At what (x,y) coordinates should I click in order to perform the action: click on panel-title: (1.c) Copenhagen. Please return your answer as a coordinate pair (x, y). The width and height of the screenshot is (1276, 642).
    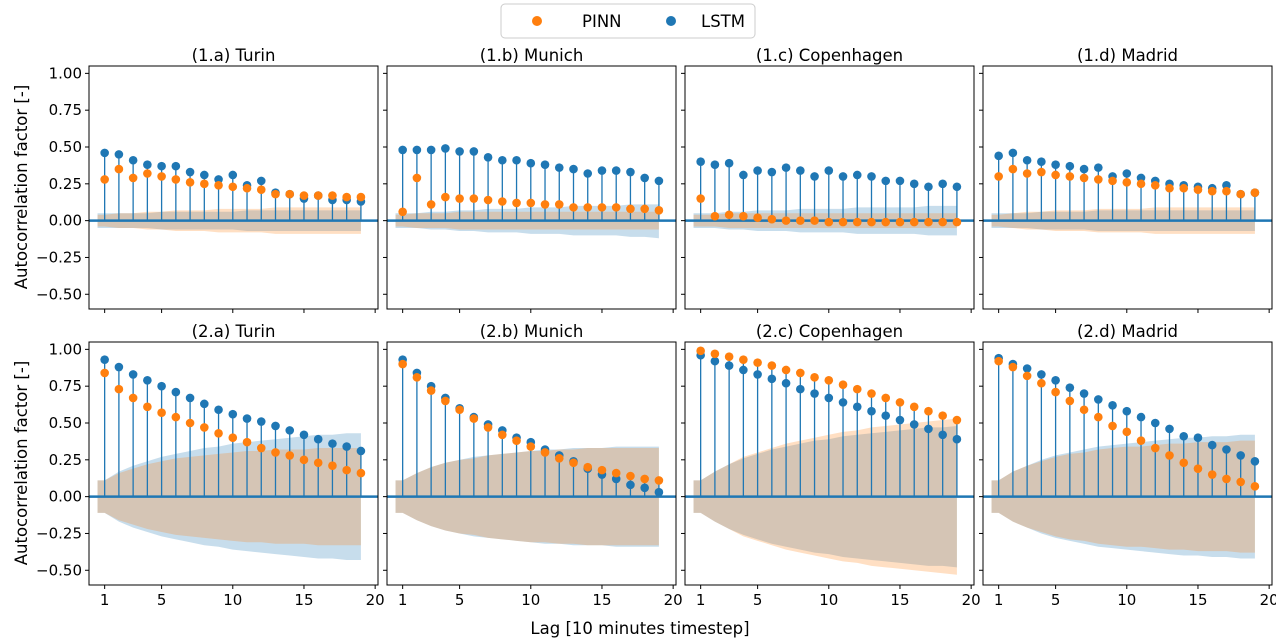
    Looking at the image, I should click on (829, 55).